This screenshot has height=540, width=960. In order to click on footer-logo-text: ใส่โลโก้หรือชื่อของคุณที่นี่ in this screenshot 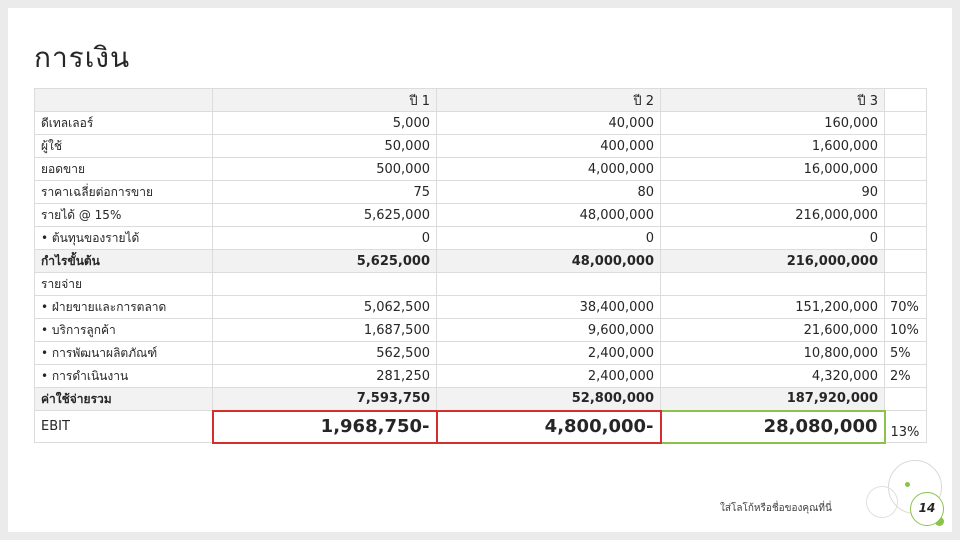, I will do `click(776, 508)`.